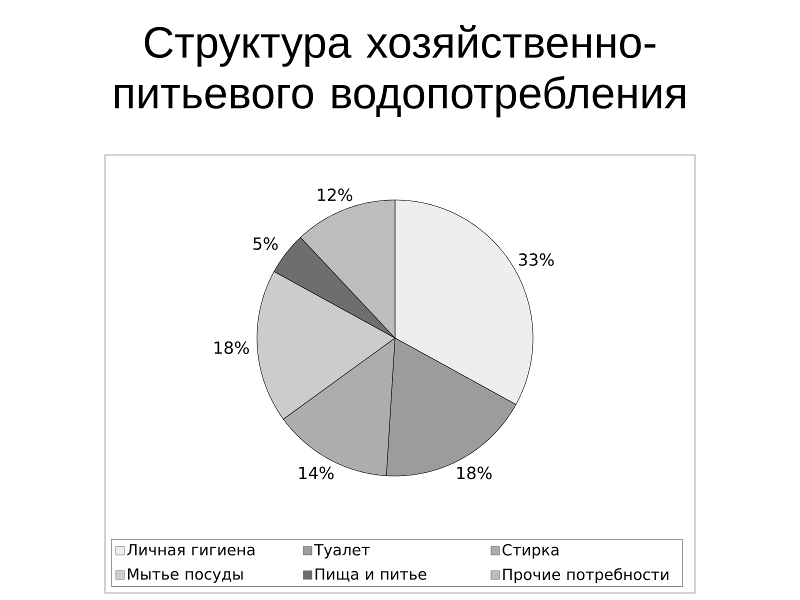 Image resolution: width=800 pixels, height=600 pixels. What do you see at coordinates (190, 550) in the screenshot?
I see `legend-label: Личная гигиена` at bounding box center [190, 550].